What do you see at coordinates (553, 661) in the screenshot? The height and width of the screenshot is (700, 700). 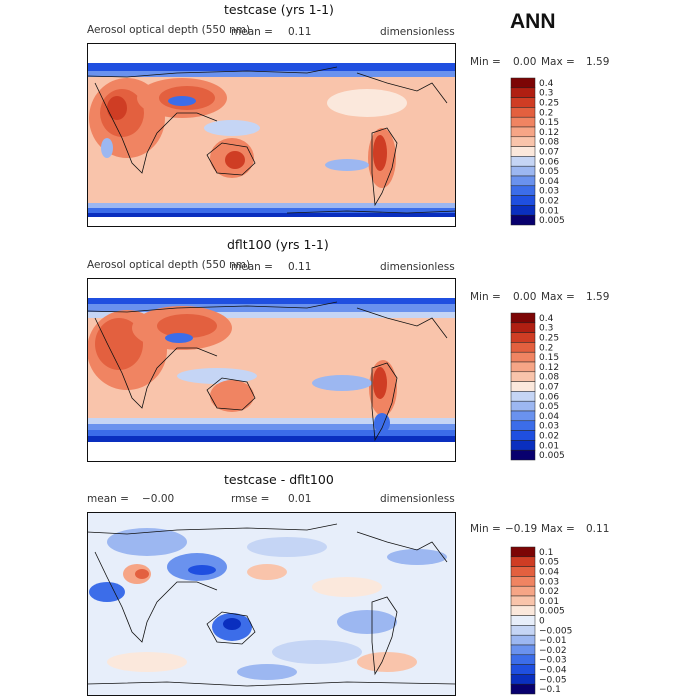 I see `colorbar-label: −0.03` at bounding box center [553, 661].